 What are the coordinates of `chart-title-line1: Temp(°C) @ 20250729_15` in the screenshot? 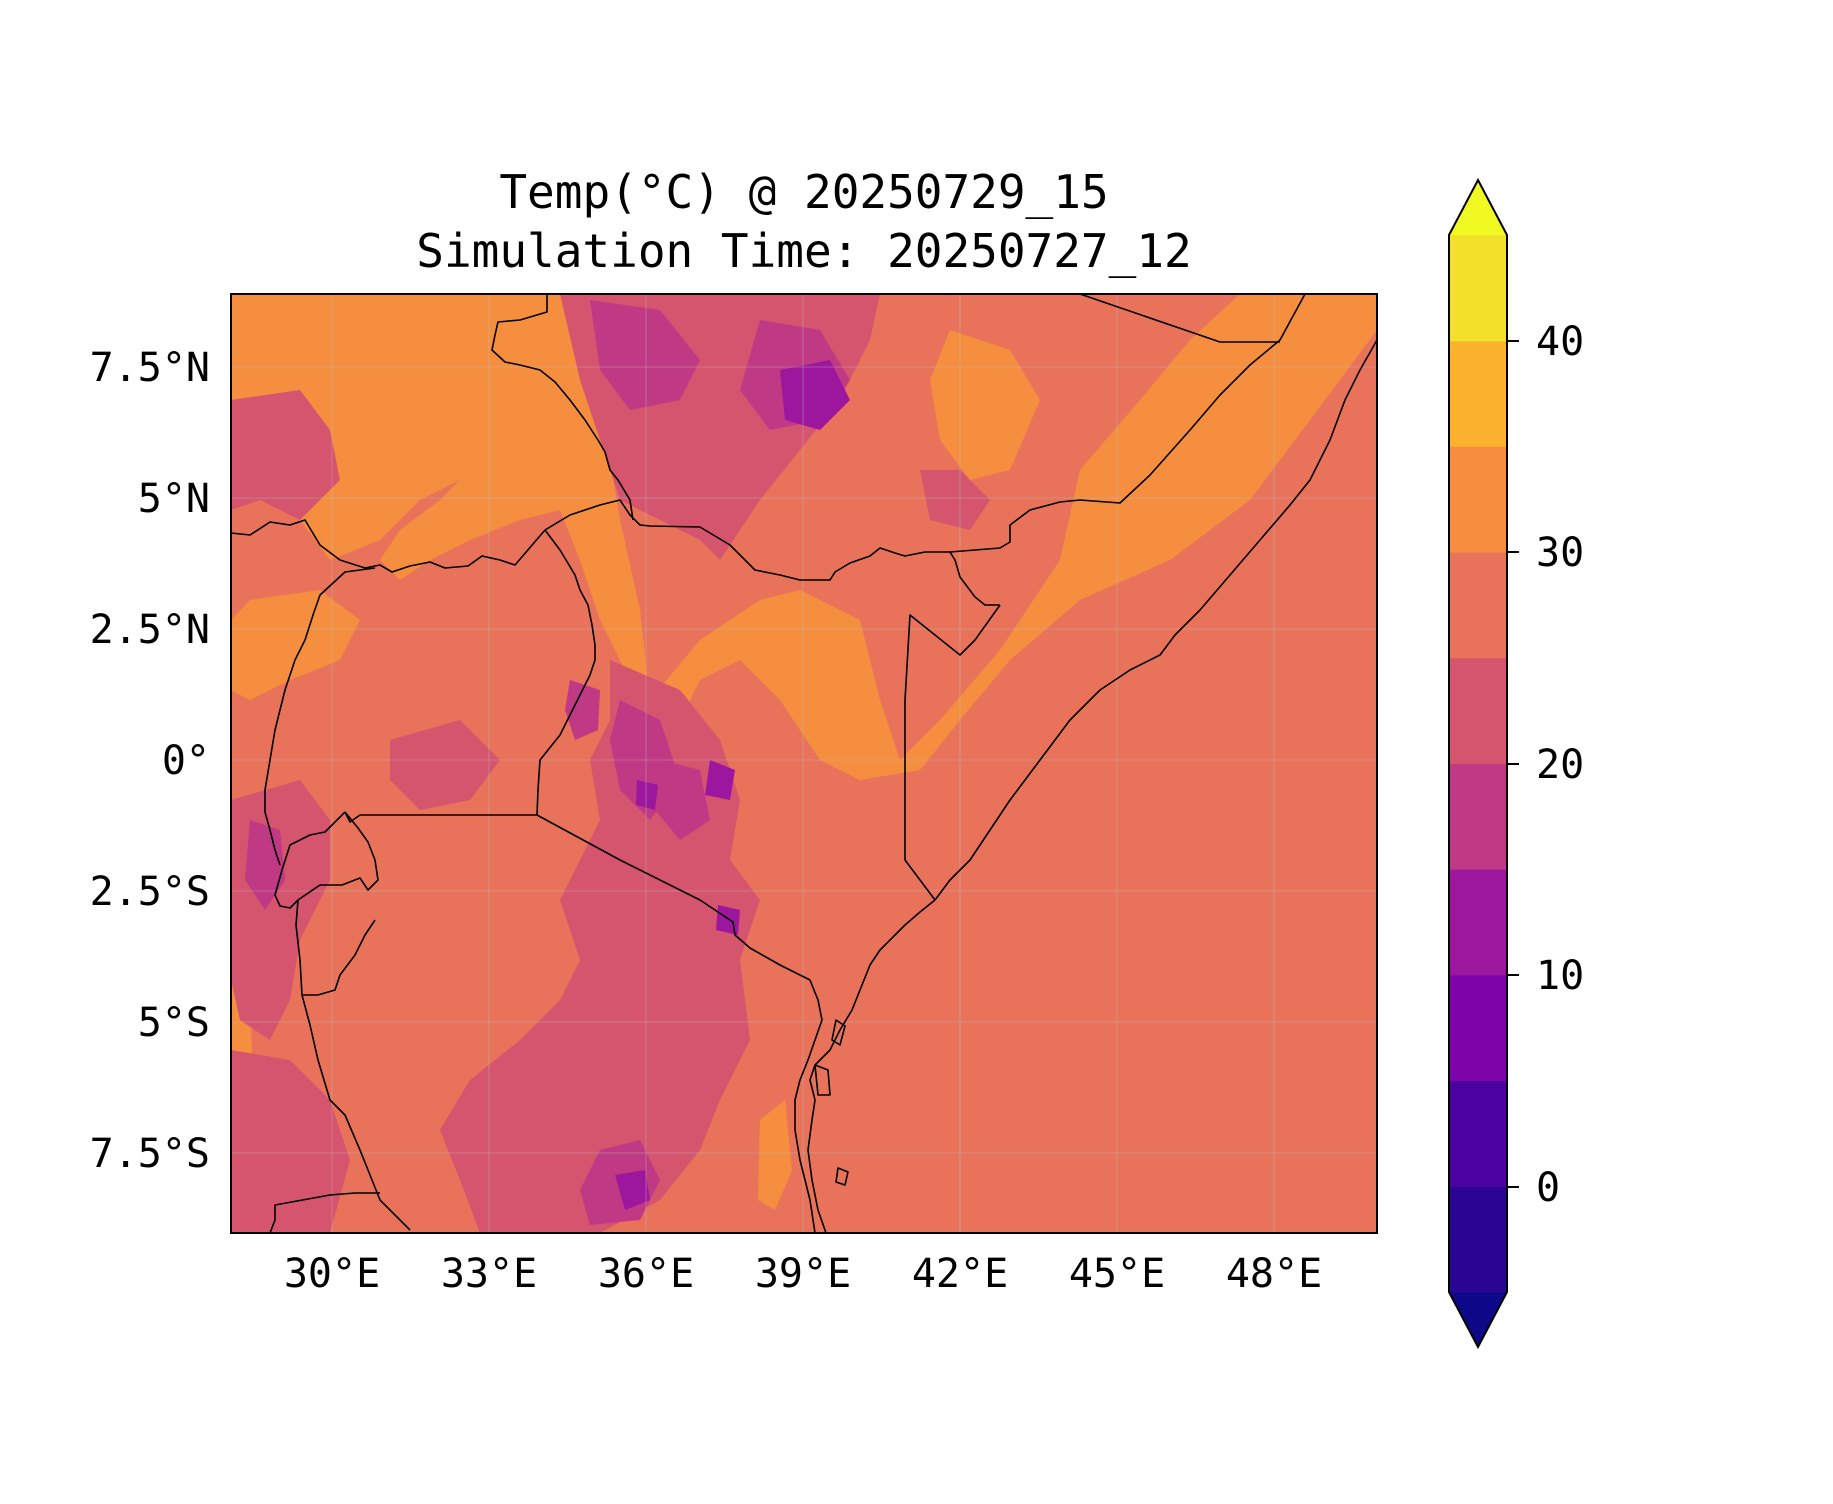 It's located at (803, 192).